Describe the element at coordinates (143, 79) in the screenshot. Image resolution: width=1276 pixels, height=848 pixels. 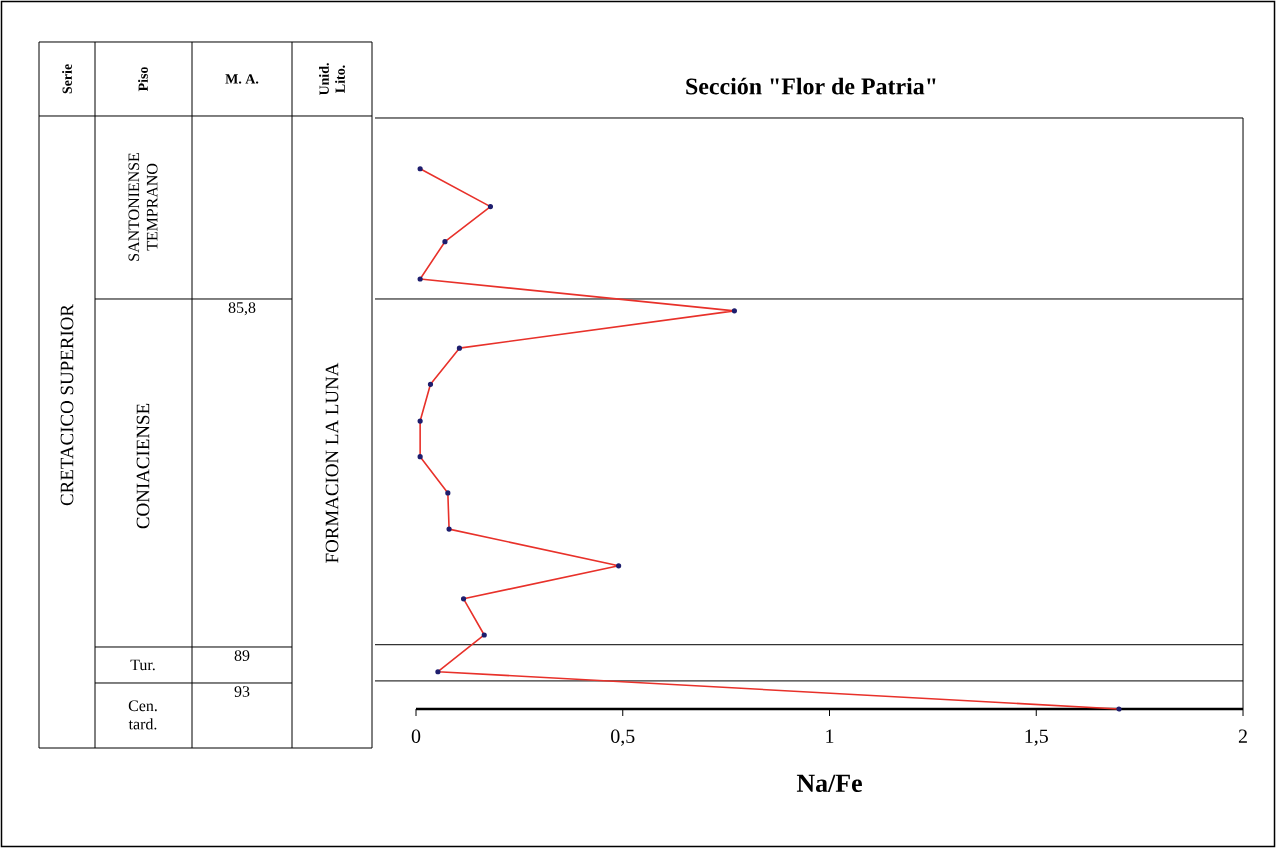
I see `text: Piso` at that location.